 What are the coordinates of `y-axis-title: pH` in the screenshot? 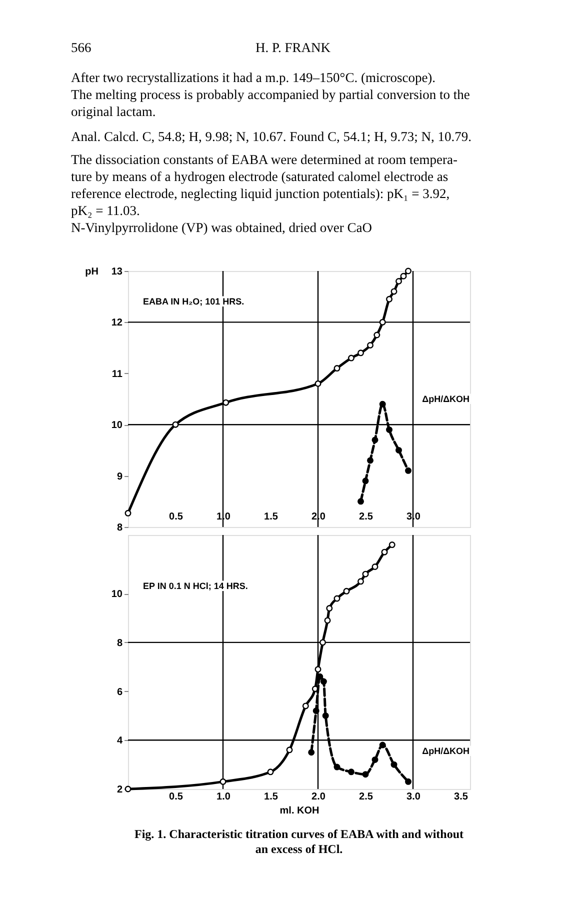 It's located at (91, 272).